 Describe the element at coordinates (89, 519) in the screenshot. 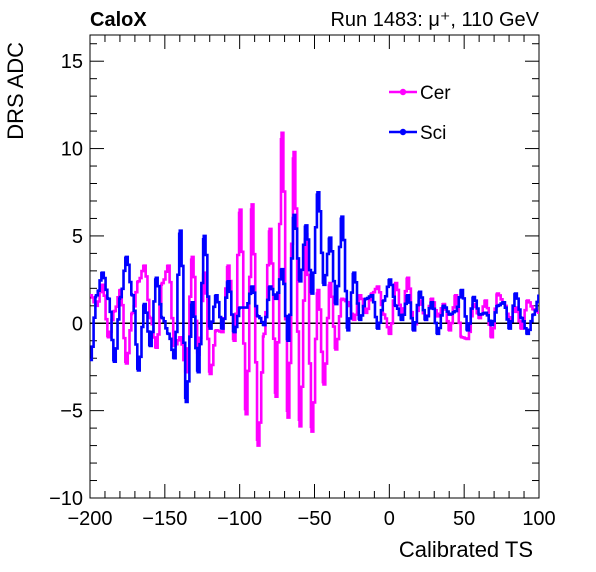

I see `x-tick-label: −200` at that location.